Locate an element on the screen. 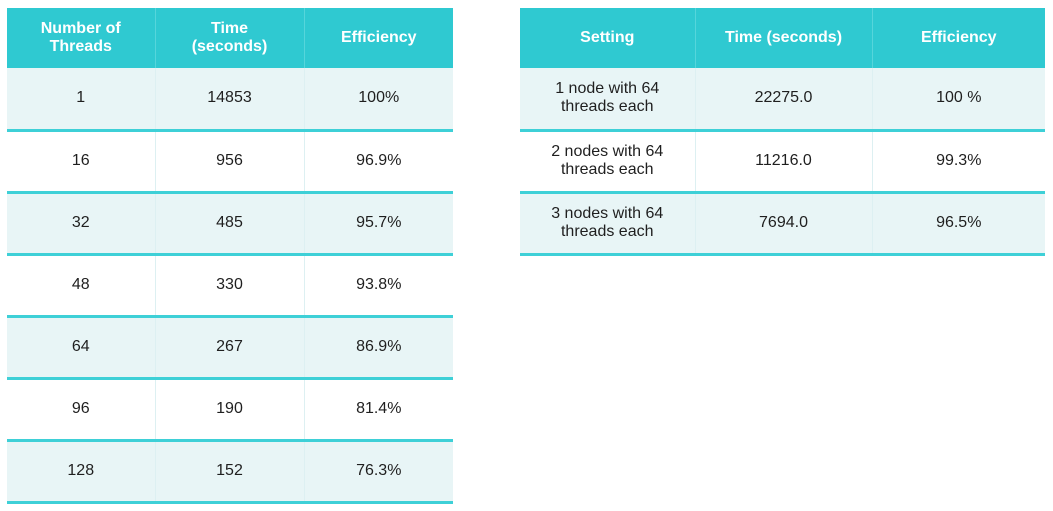 The width and height of the screenshot is (1053, 511). table-cell: 14853 is located at coordinates (229, 100).